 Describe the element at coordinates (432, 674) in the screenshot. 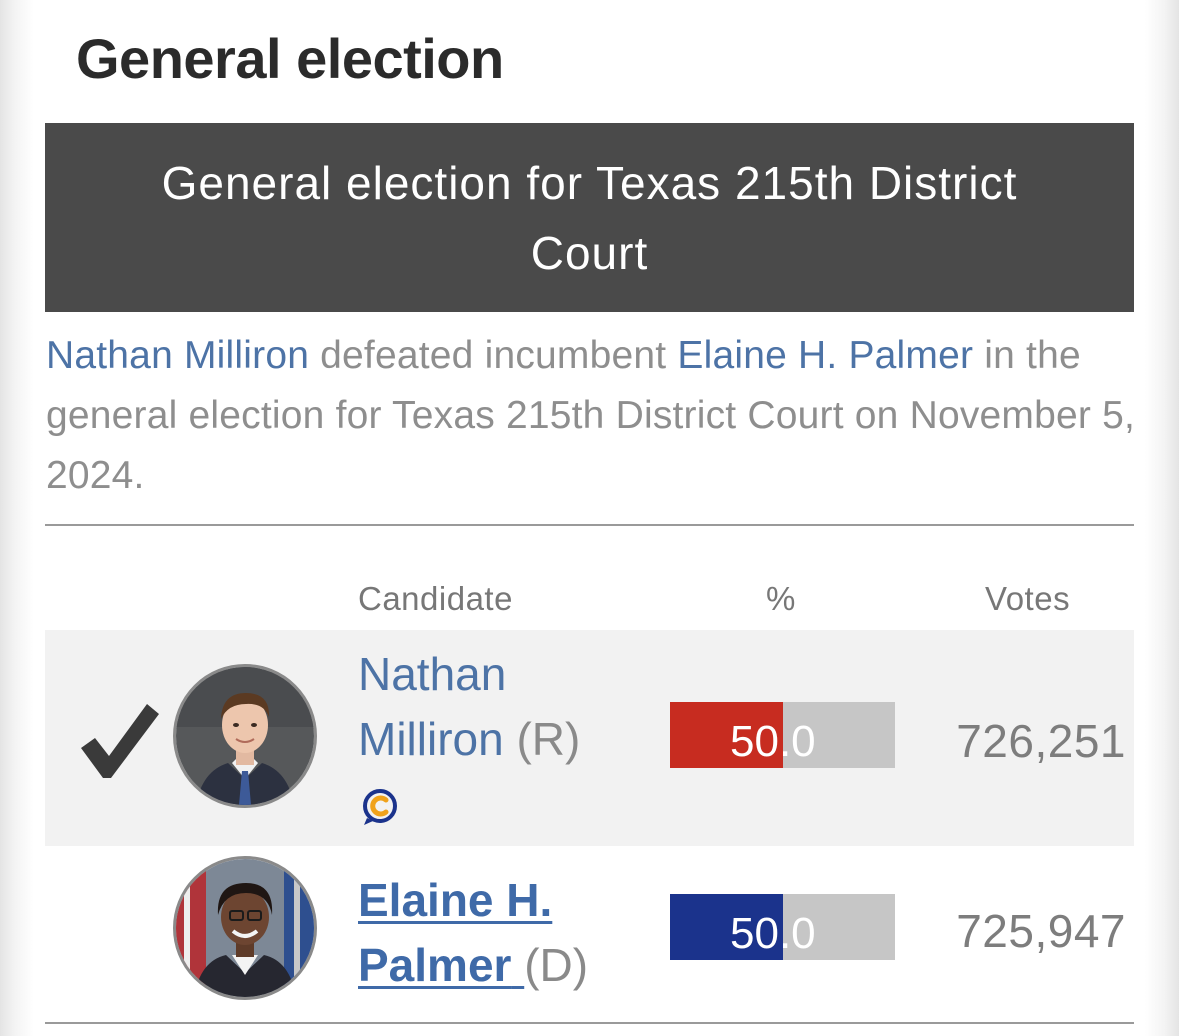

I see `candidate-first-name: Nathan` at that location.